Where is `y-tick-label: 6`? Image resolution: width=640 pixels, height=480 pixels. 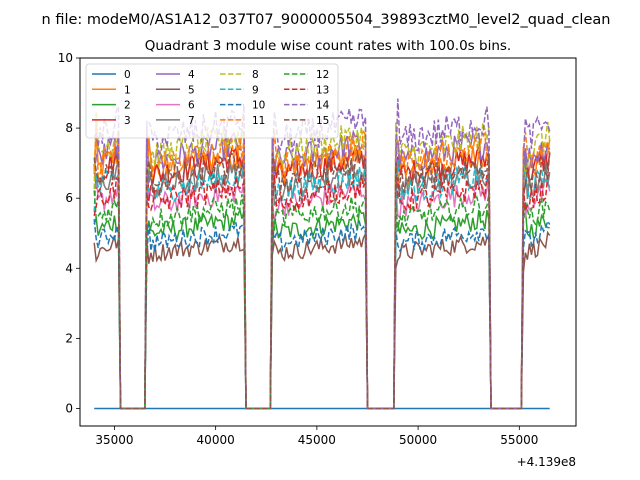
y-tick-label: 6 is located at coordinates (69, 198).